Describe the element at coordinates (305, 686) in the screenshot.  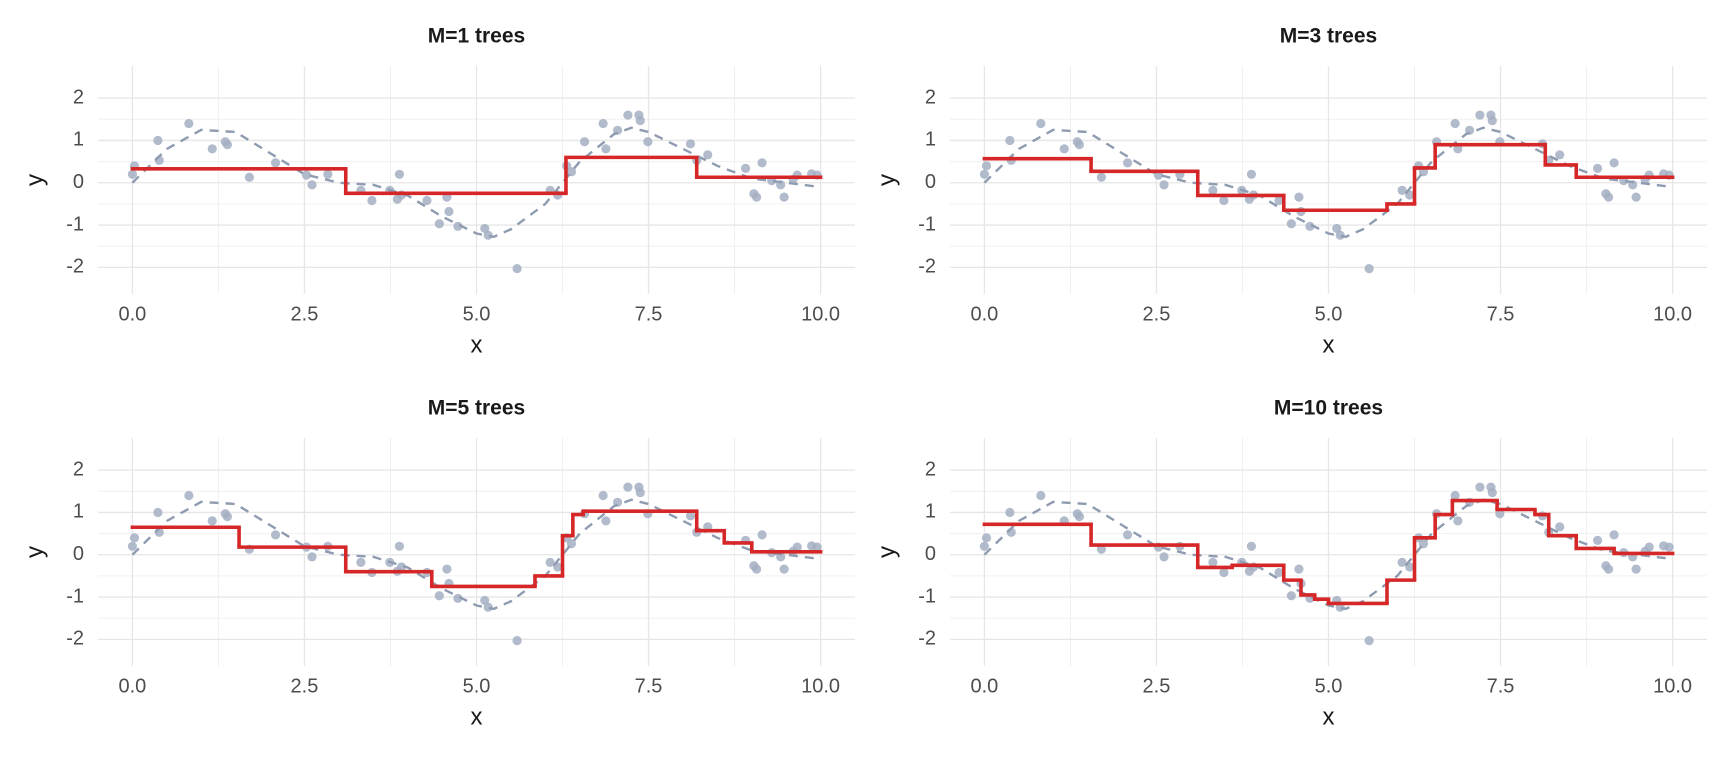
I see `x-tick-label: 2.5` at that location.